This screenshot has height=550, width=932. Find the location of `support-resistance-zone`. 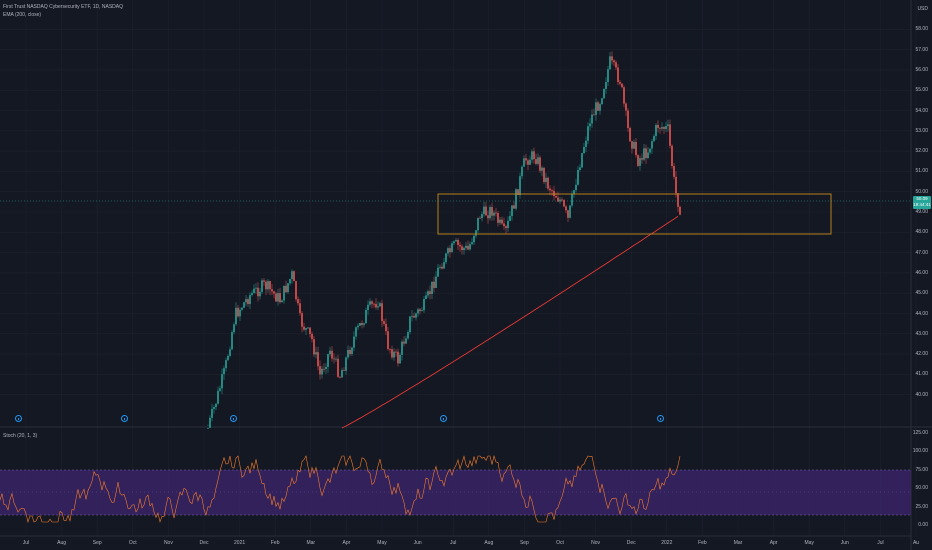

support-resistance-zone is located at coordinates (634, 214).